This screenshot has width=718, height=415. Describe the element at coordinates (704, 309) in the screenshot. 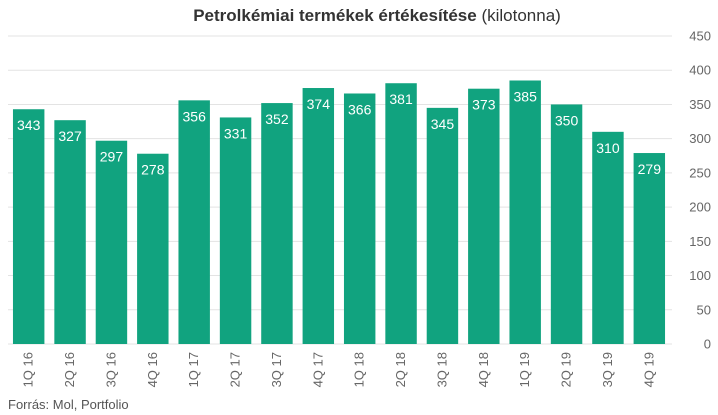

I see `y-tick-label: 50` at that location.